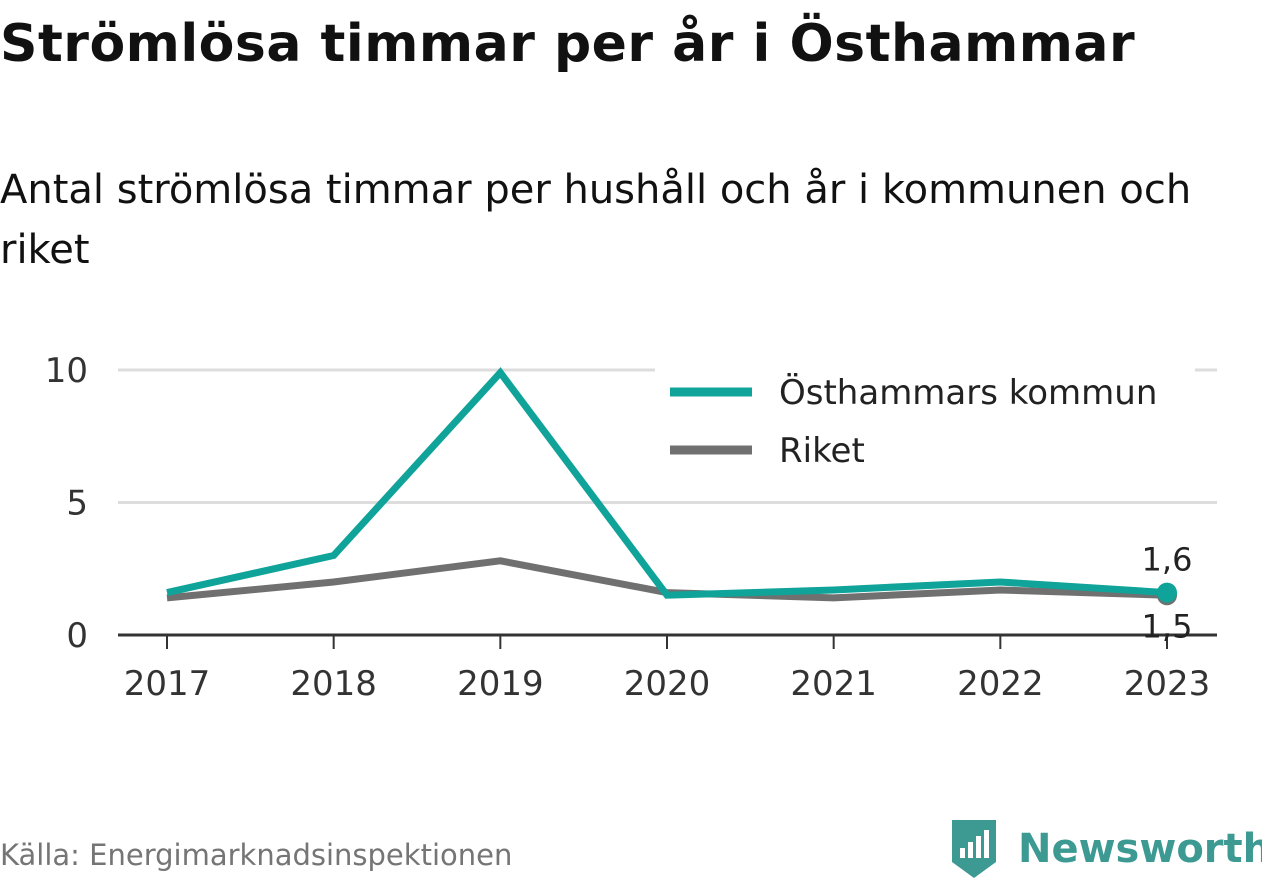 This screenshot has height=880, width=1262. Describe the element at coordinates (968, 392) in the screenshot. I see `legend-label: Östhammars kommun` at that location.